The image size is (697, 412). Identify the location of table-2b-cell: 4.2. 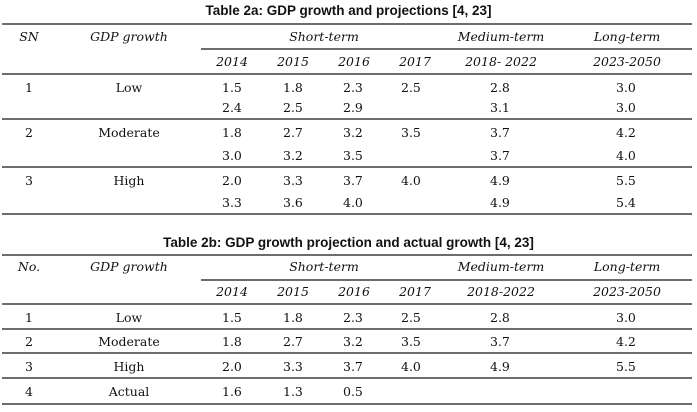
(626, 341).